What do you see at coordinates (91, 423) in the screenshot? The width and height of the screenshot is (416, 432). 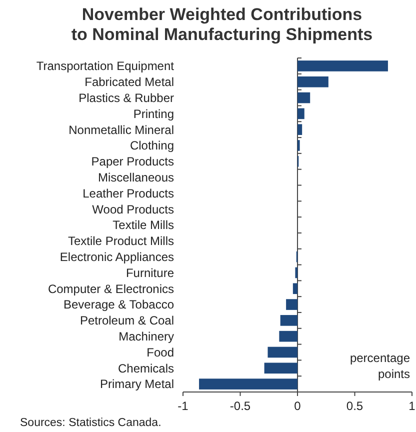 I see `source-note: Sources: Statistics Canada.` at bounding box center [91, 423].